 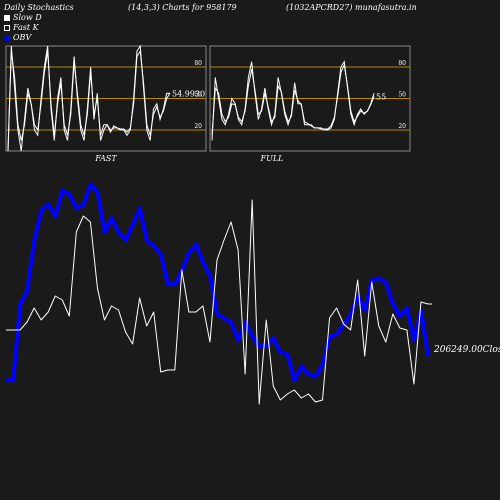 What do you see at coordinates (26, 27) in the screenshot?
I see `legend-fast-k-label: Fast K` at bounding box center [26, 27].